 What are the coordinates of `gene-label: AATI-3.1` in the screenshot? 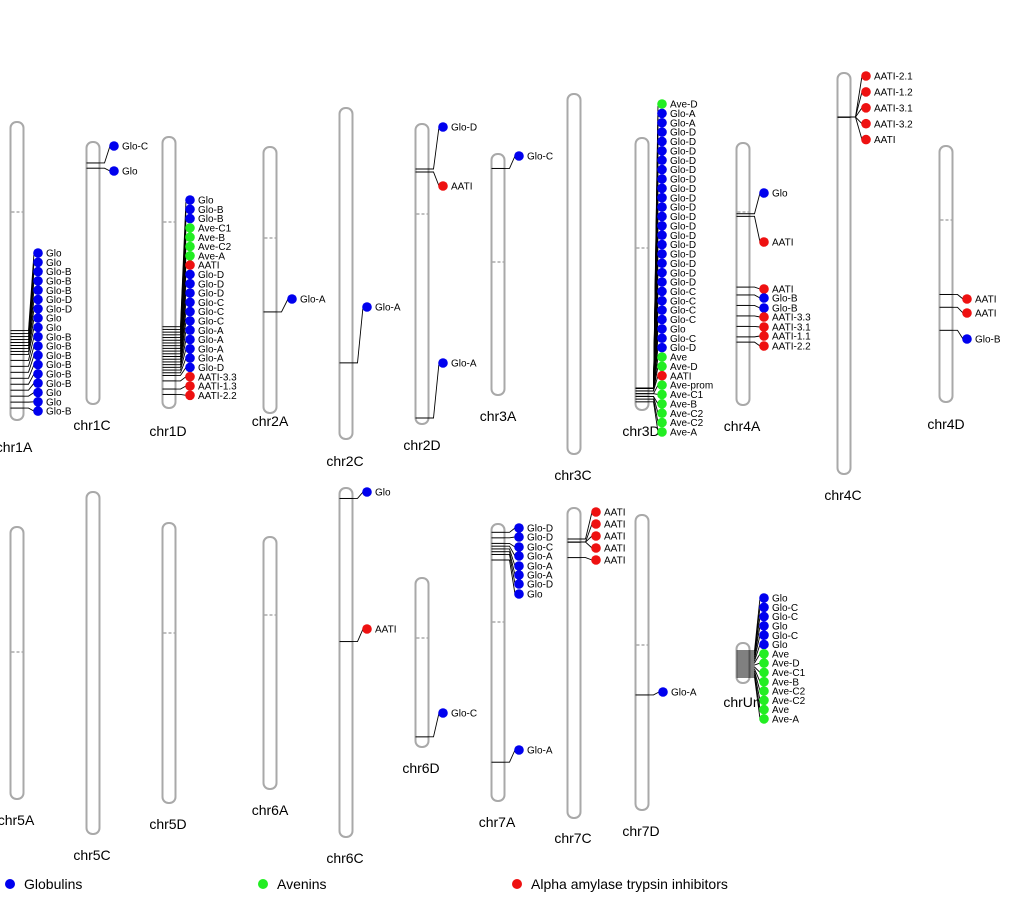 It's located at (893, 108).